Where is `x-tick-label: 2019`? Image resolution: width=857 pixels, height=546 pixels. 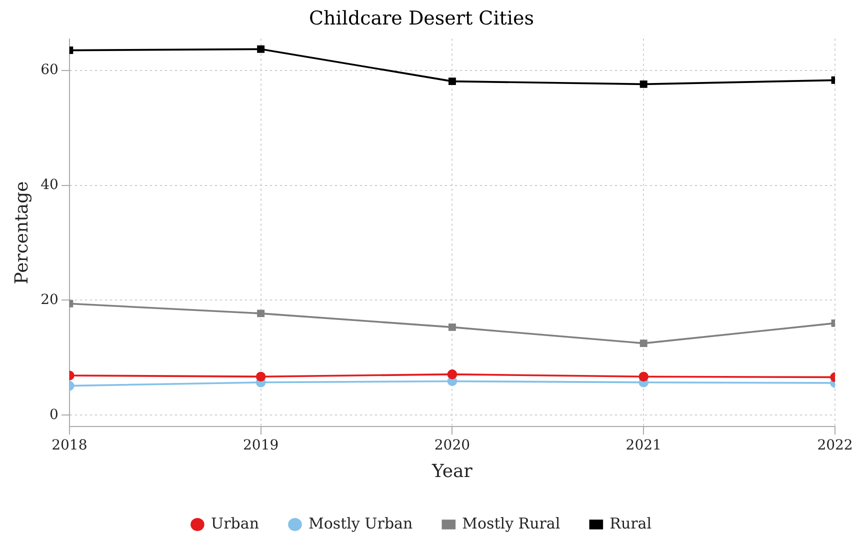
x-tick-label: 2019 is located at coordinates (260, 446).